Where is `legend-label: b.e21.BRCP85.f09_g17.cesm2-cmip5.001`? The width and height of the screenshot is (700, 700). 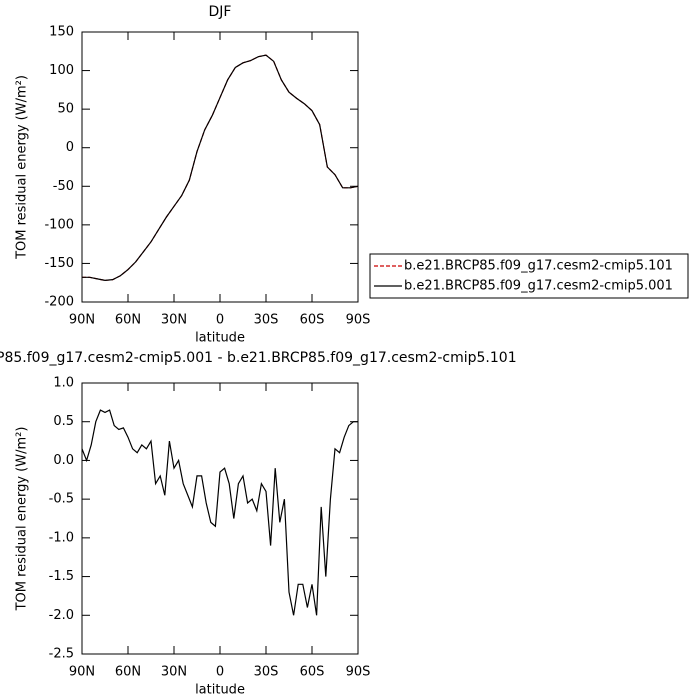 legend-label: b.e21.BRCP85.f09_g17.cesm2-cmip5.001 is located at coordinates (538, 286).